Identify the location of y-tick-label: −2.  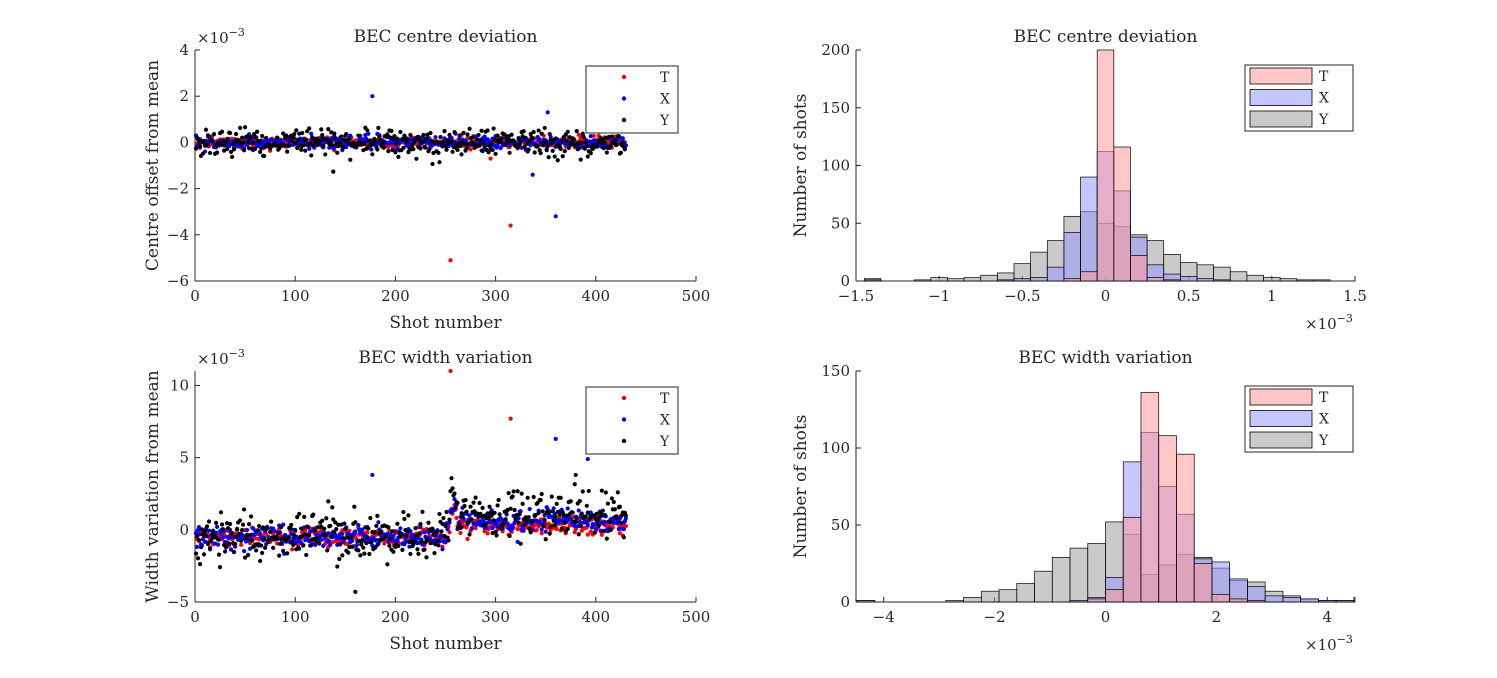
(178, 189).